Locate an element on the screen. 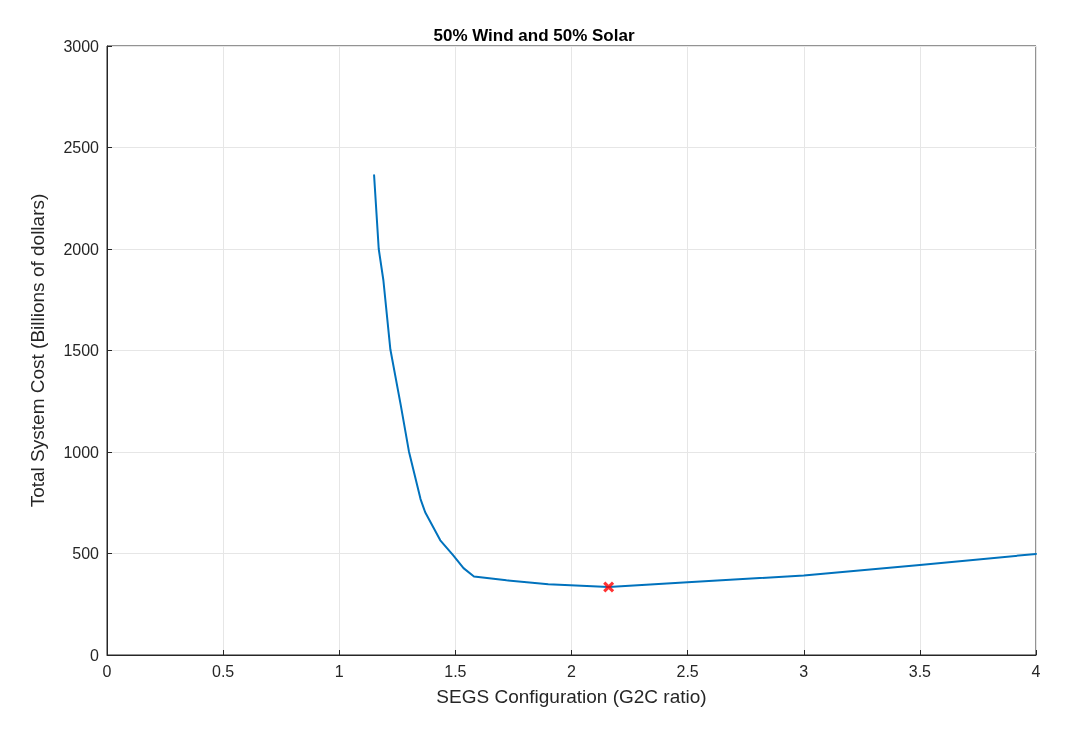  y-tick-label: 0 is located at coordinates (95, 655).